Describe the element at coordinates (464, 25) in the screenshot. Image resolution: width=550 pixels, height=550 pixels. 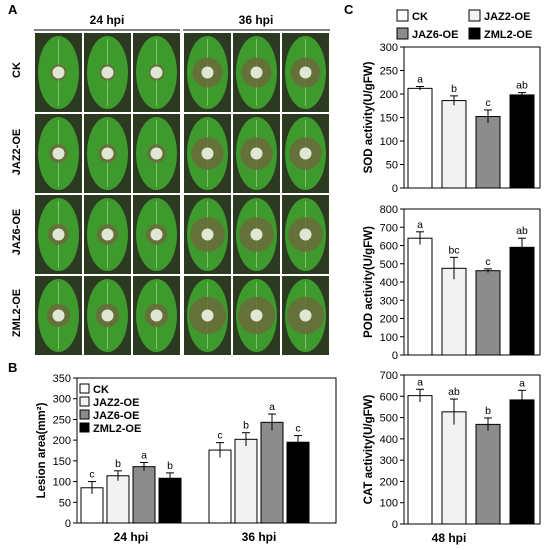
I see `legend-panel-c: CK JAZ2-OE JAZ6-OE ZML2-OE` at that location.